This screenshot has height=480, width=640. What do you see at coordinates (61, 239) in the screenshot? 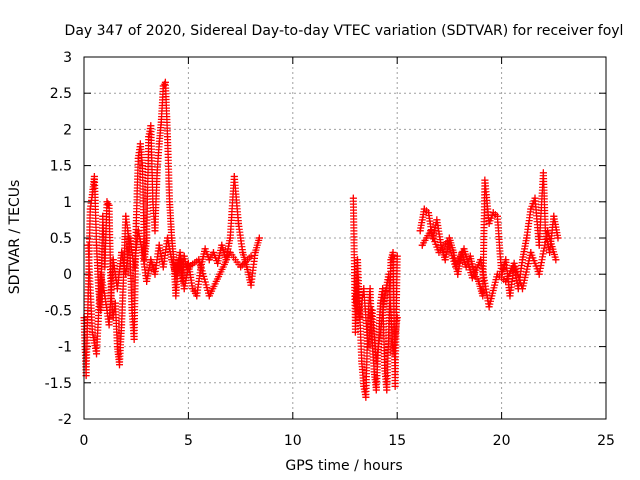
I see `y-tick-label: 0.5` at bounding box center [61, 239].